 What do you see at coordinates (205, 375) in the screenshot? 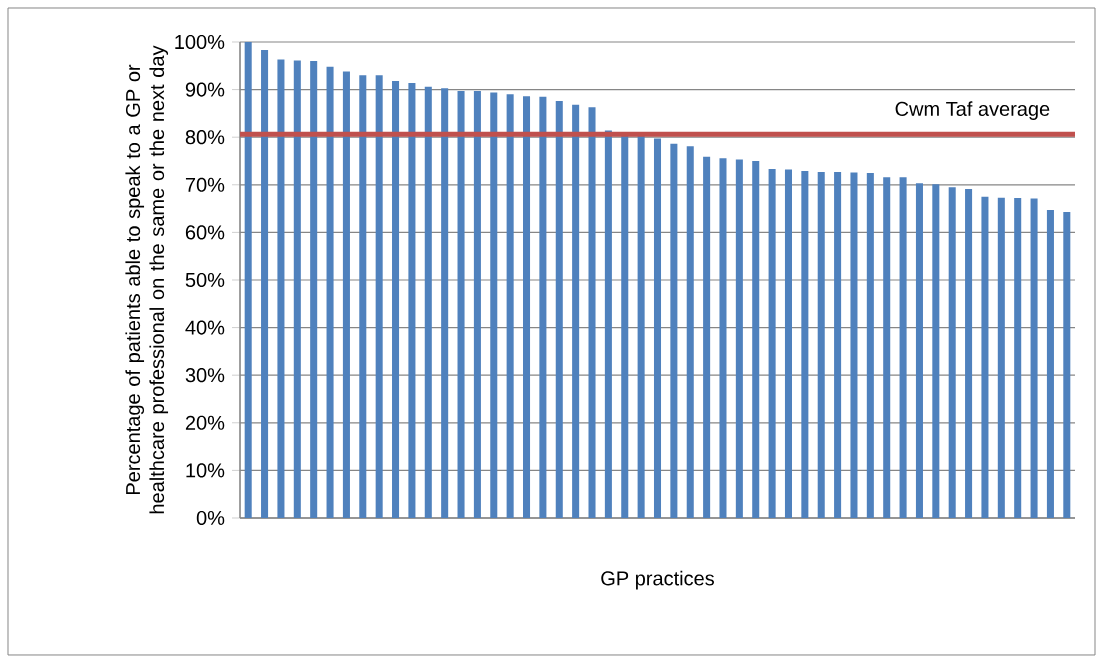
I see `y-tick-label: 30%` at bounding box center [205, 375].